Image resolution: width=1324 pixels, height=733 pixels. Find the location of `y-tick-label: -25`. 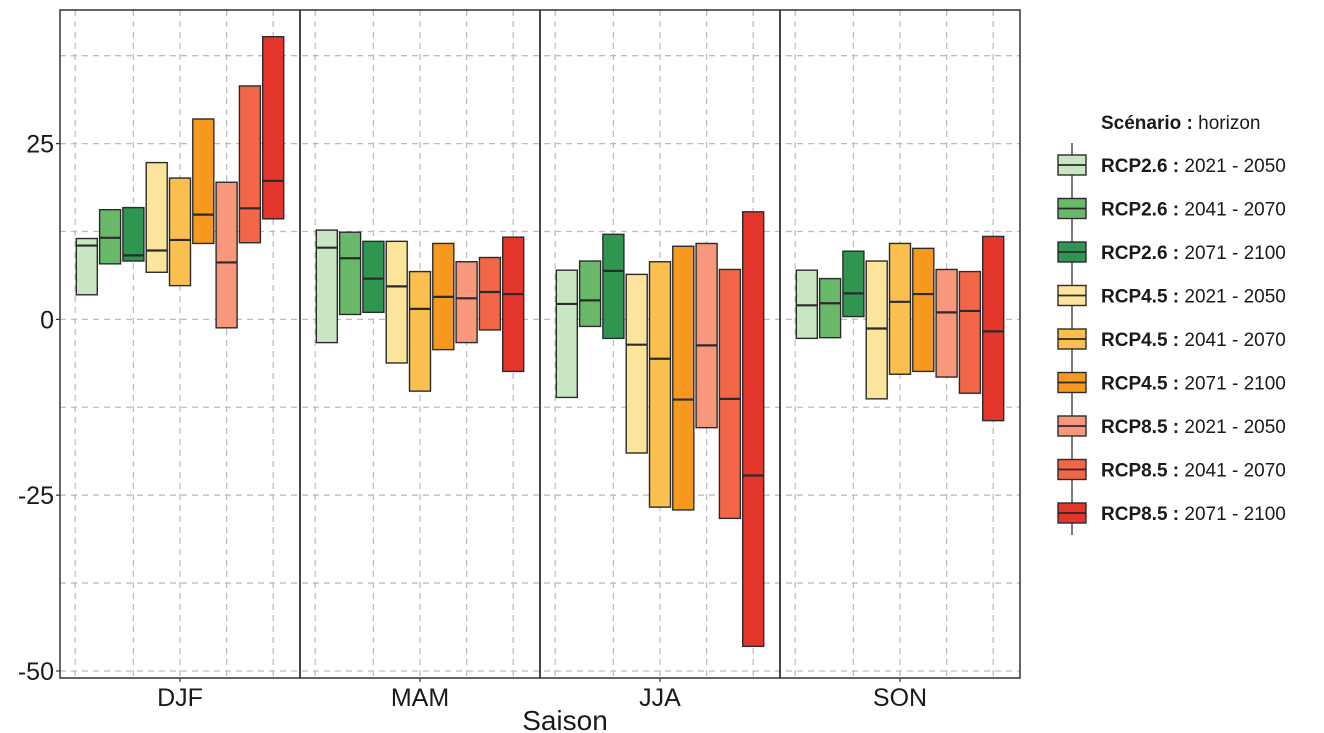

y-tick-label: -25 is located at coordinates (36, 496).